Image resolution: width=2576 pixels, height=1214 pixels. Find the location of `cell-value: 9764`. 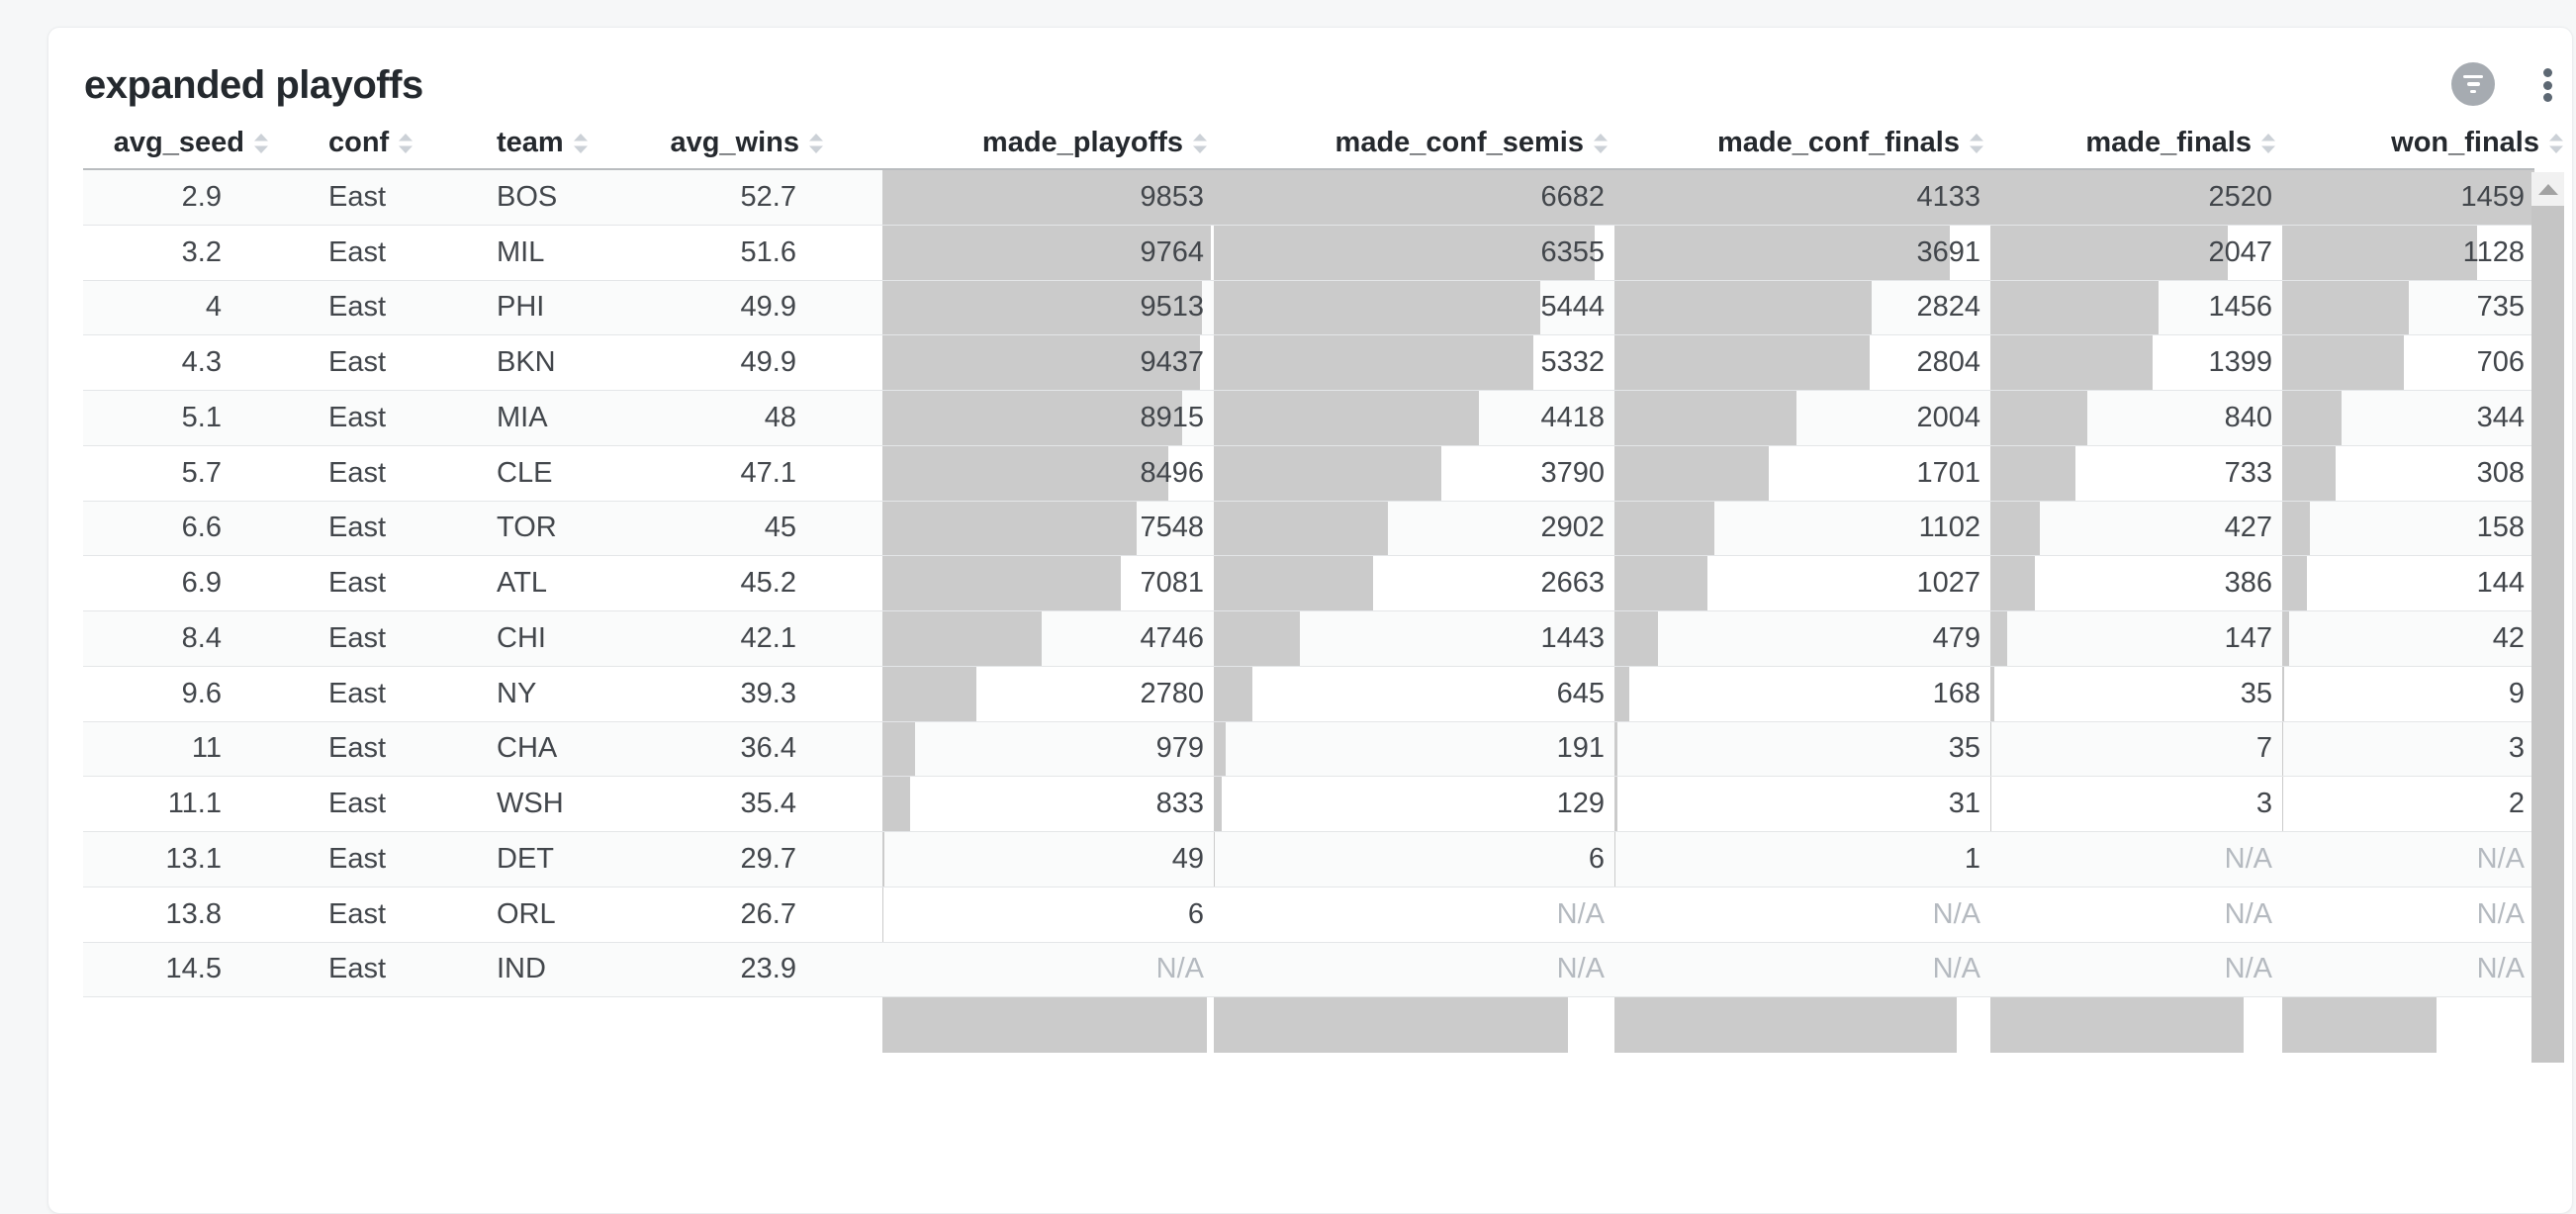

cell-value: 9764 is located at coordinates (1043, 252).